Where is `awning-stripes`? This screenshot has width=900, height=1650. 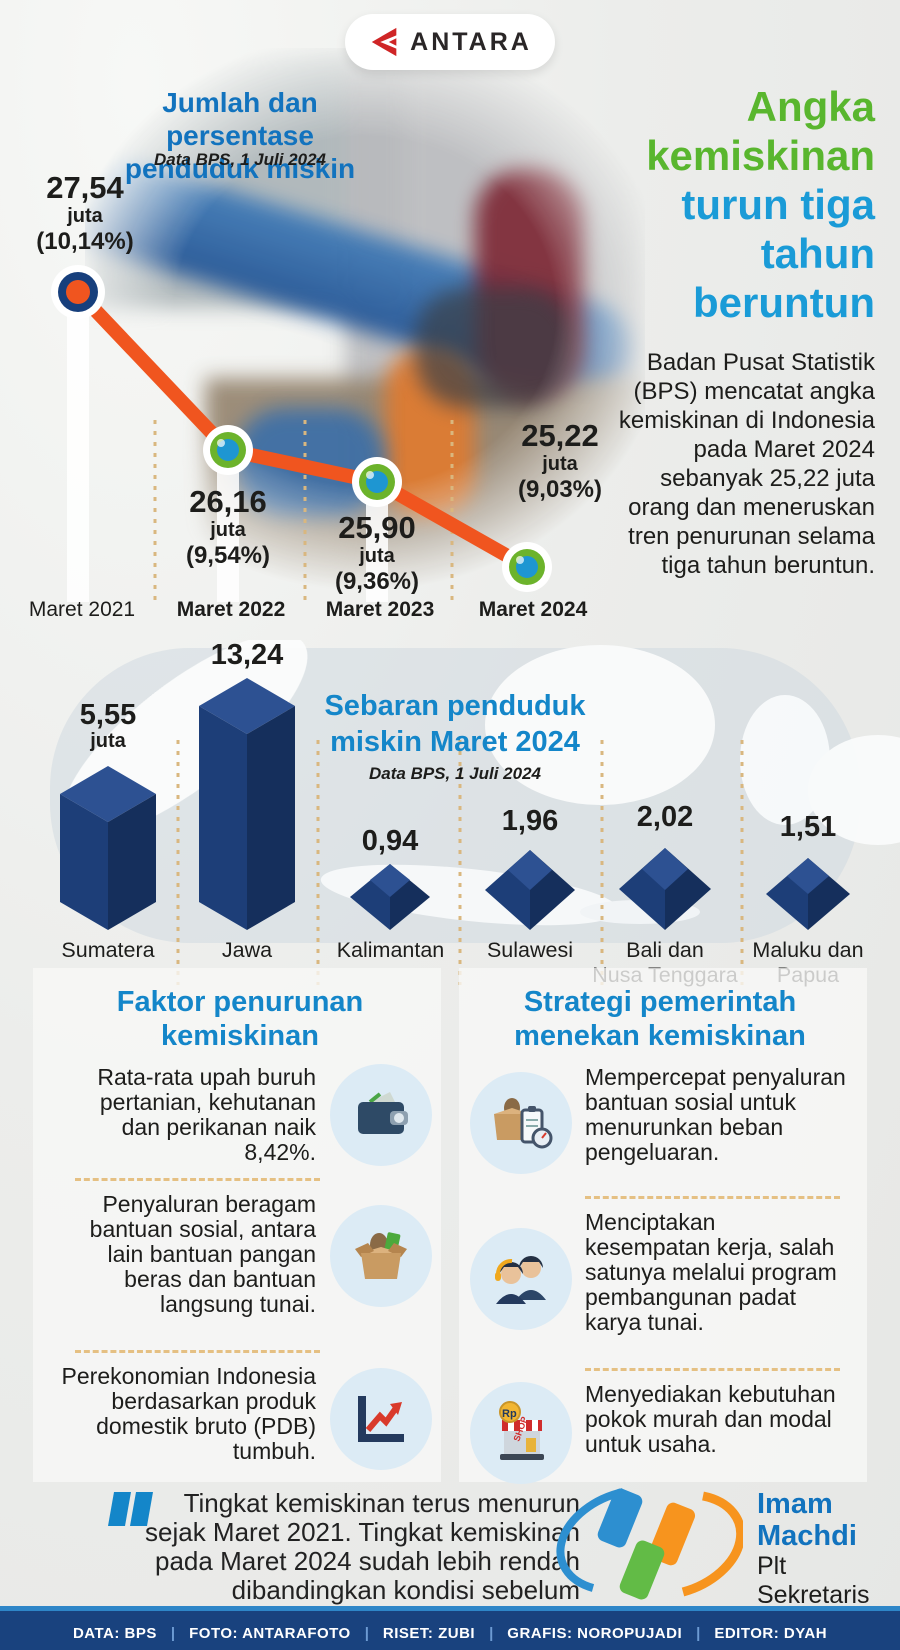 awning-stripes is located at coordinates (522, 1425).